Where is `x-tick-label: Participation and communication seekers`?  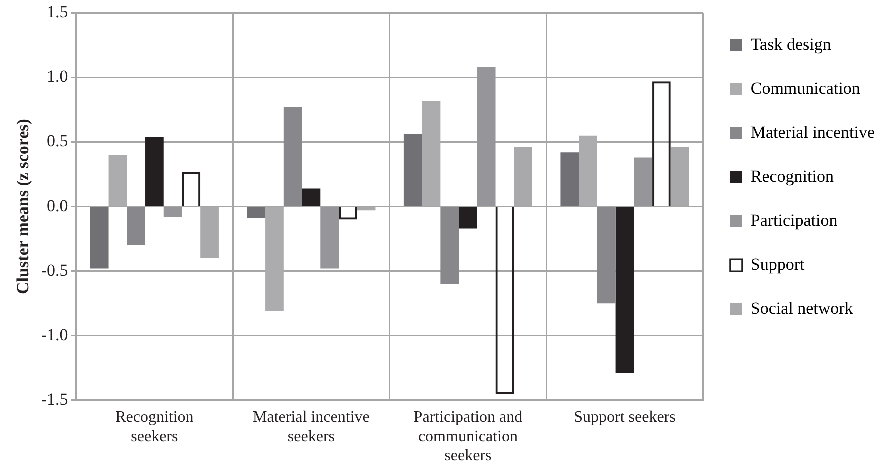 x-tick-label: Participation and communication seekers is located at coordinates (468, 437).